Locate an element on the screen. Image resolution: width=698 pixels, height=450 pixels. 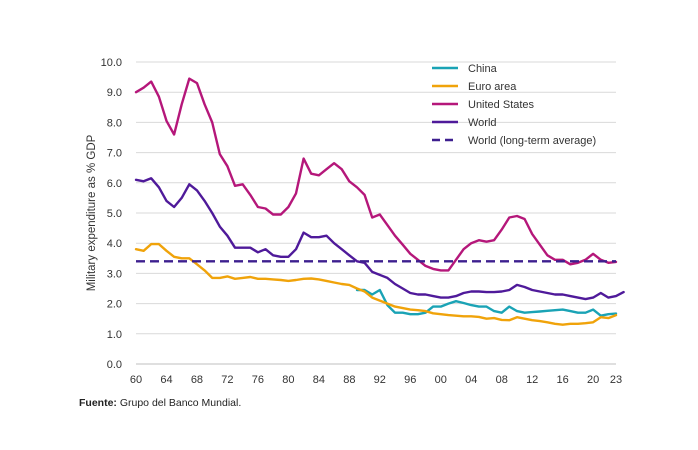
y-tick-label: 3.0 is located at coordinates (114, 274).